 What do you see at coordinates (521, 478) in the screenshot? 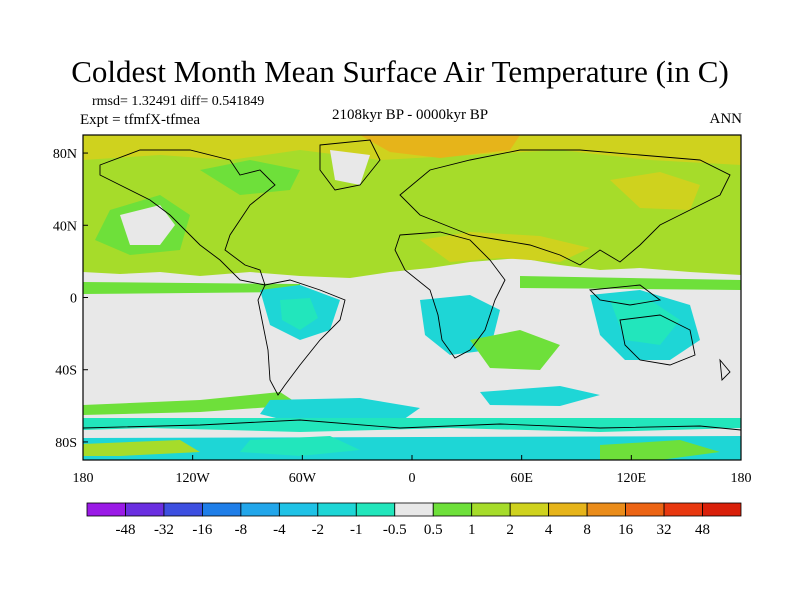
I see `x-tick-label: 60E` at bounding box center [521, 478].